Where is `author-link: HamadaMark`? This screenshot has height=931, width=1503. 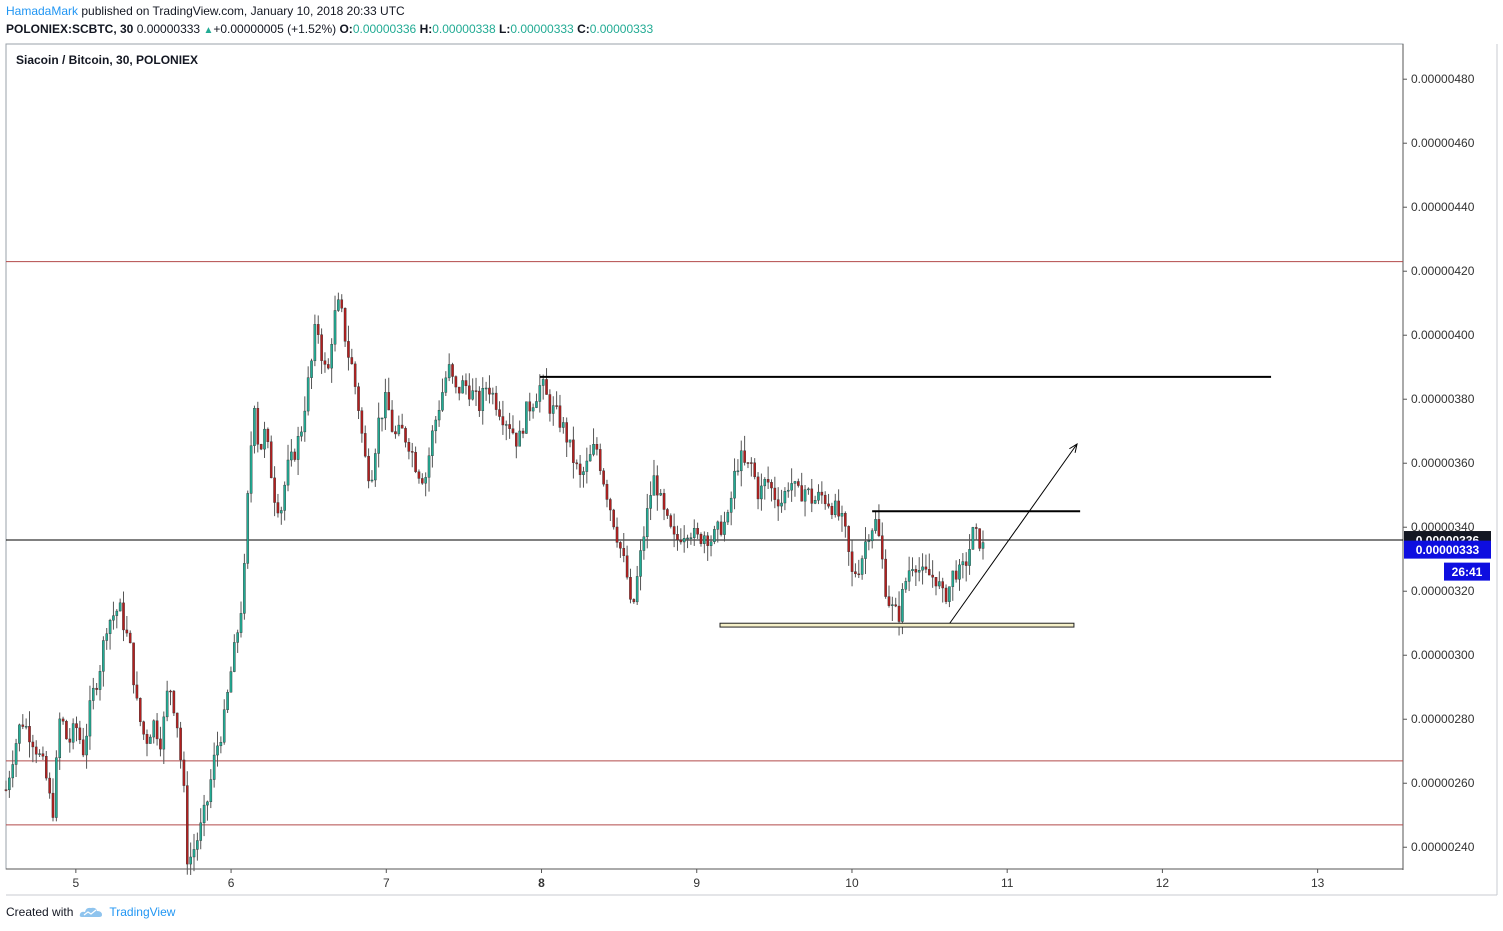 author-link: HamadaMark is located at coordinates (42, 11).